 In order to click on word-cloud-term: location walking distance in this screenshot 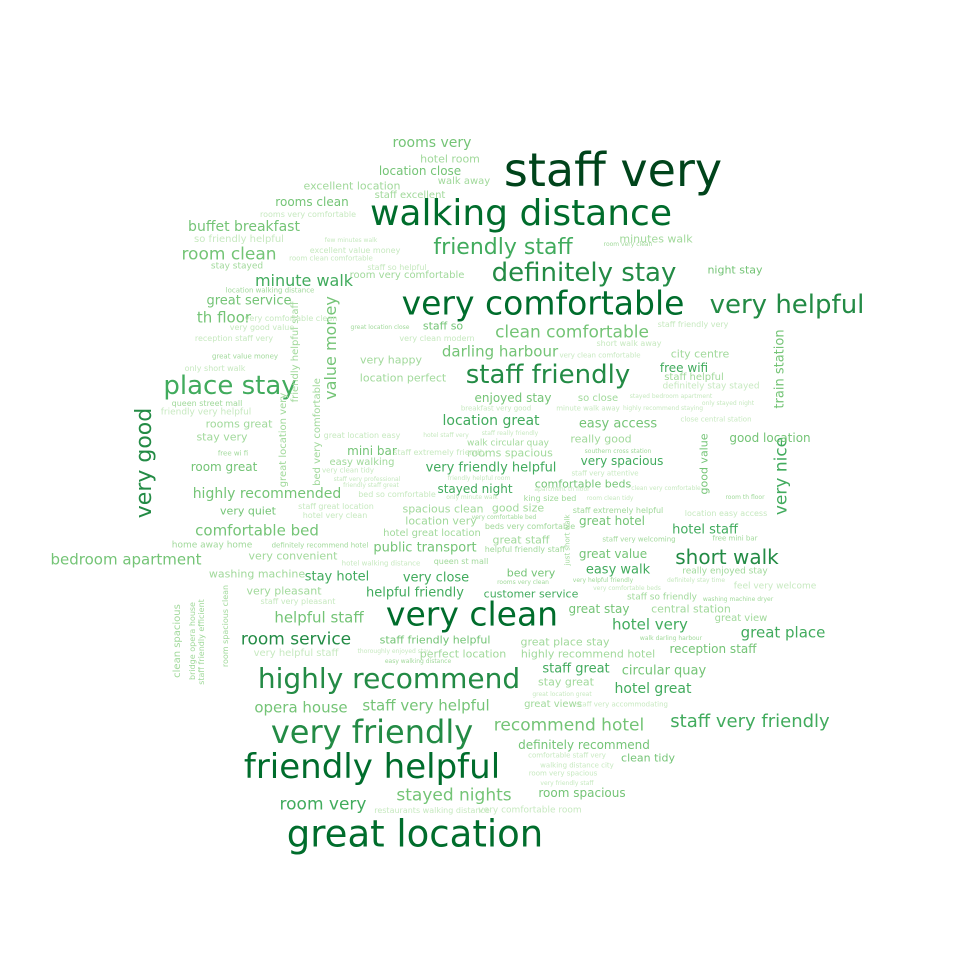, I will do `click(270, 290)`.